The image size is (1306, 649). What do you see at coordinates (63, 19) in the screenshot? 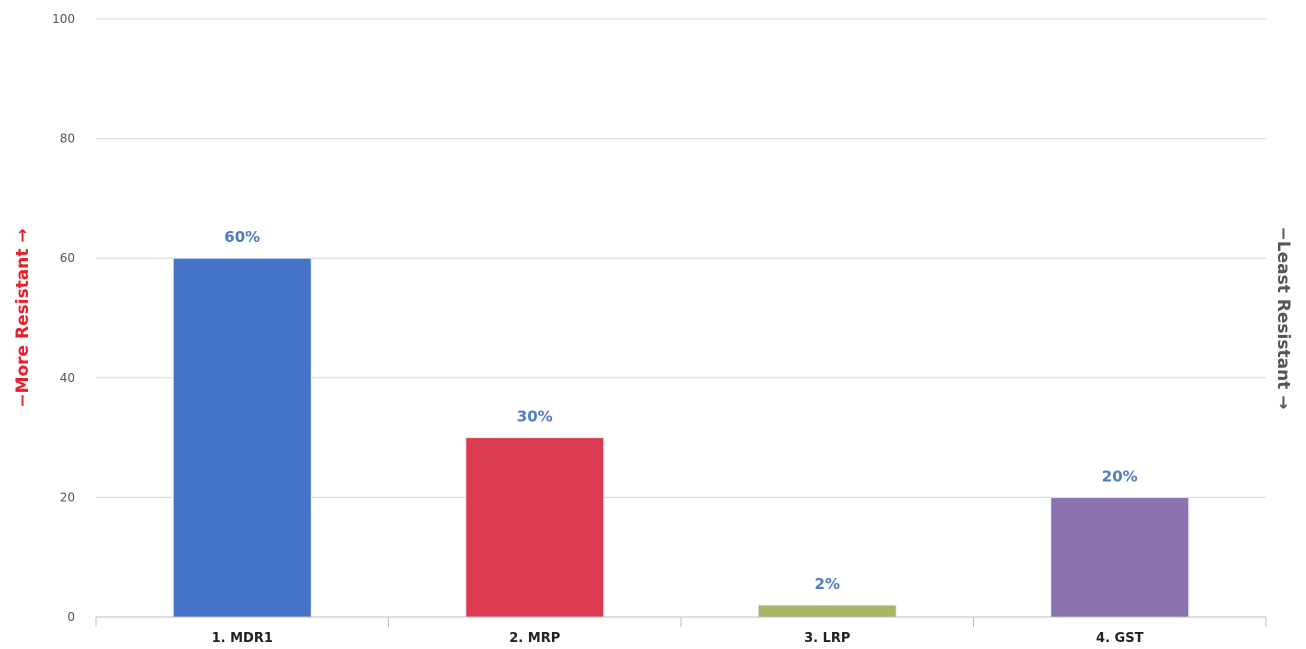
I see `y-tick-label: 100` at bounding box center [63, 19].